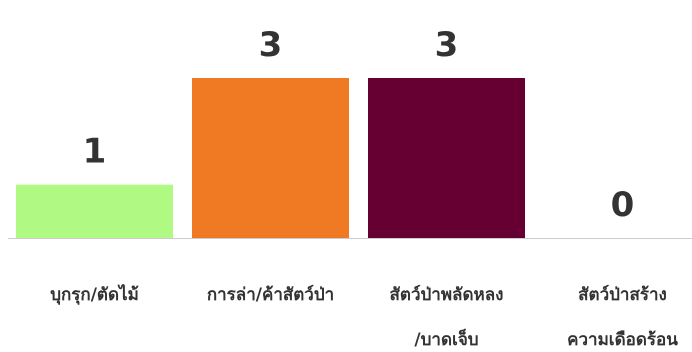 The image size is (692, 352). Describe the element at coordinates (270, 294) in the screenshot. I see `category-label-2-line-1: การล่า/ค้าสัตว์ป่า` at that location.